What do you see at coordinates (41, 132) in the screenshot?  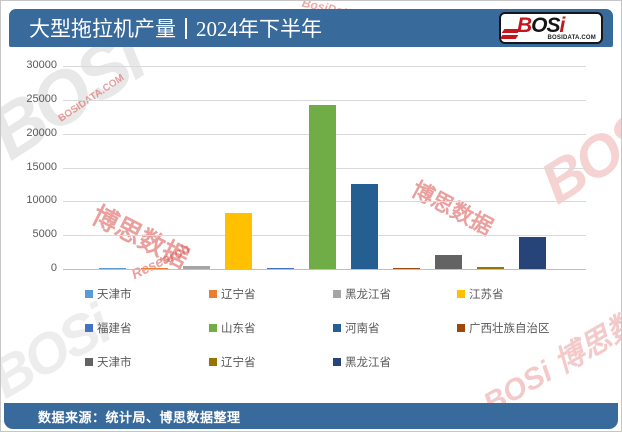 I see `y-tick-label: 20000` at bounding box center [41, 132].